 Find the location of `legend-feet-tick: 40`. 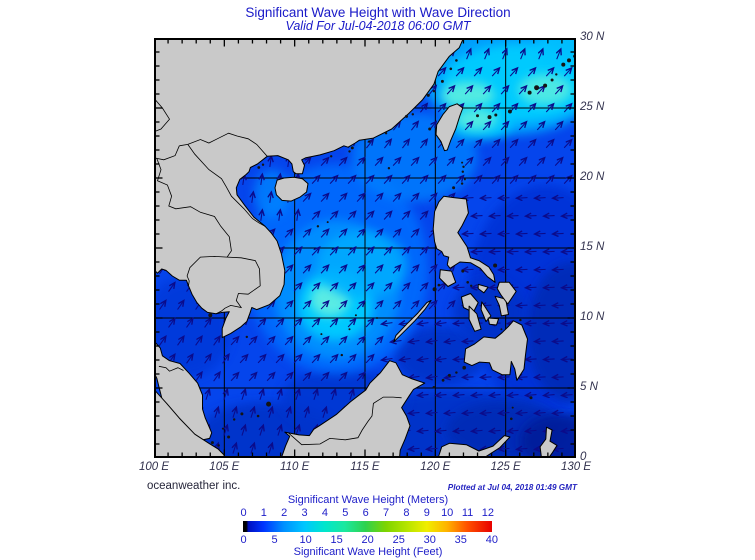

legend-feet-tick: 40 is located at coordinates (491, 540).